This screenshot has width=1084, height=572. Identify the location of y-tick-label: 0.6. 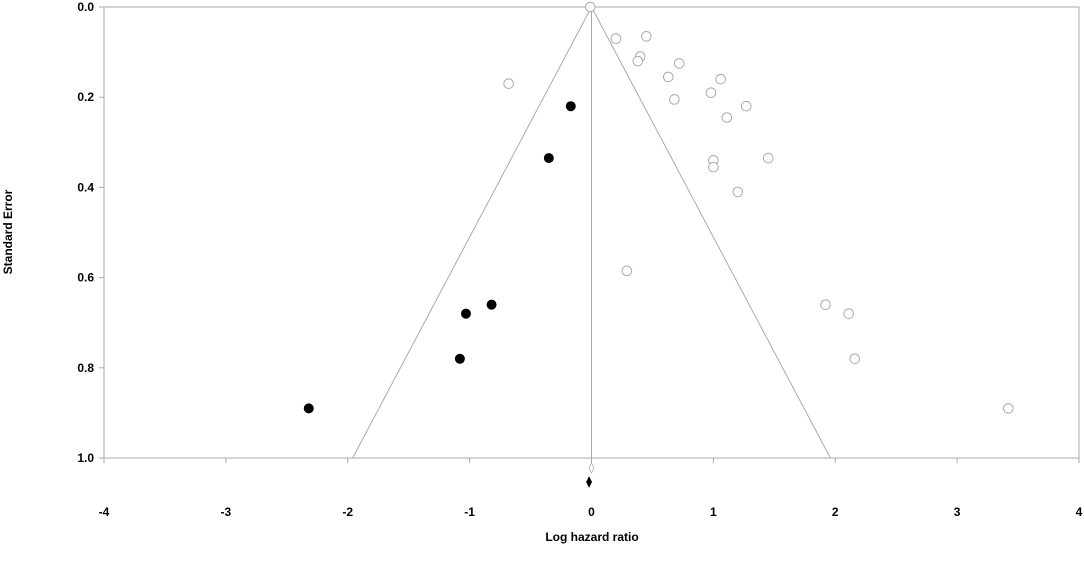
(85, 278).